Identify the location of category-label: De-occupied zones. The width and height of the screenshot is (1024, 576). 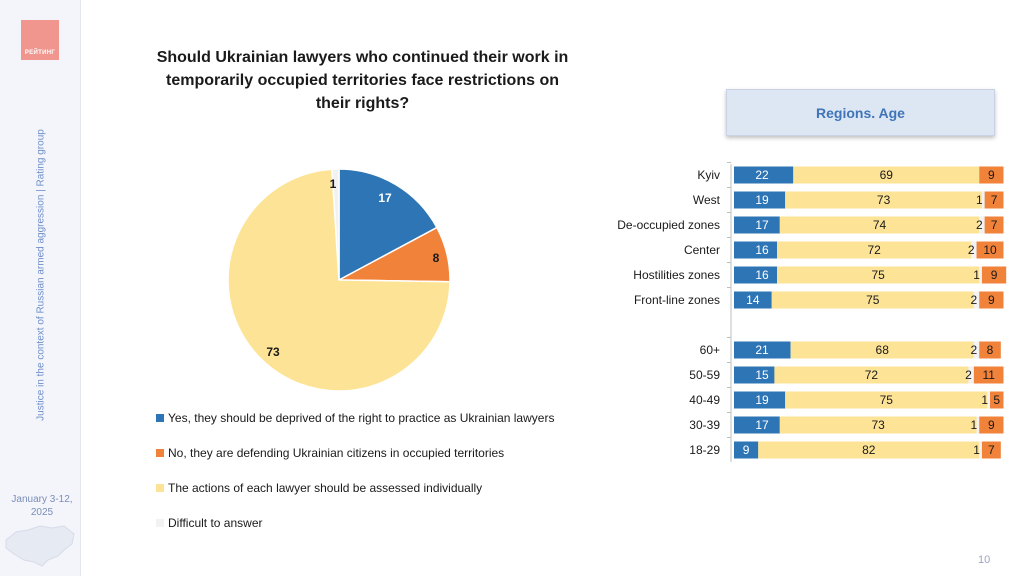
(668, 225).